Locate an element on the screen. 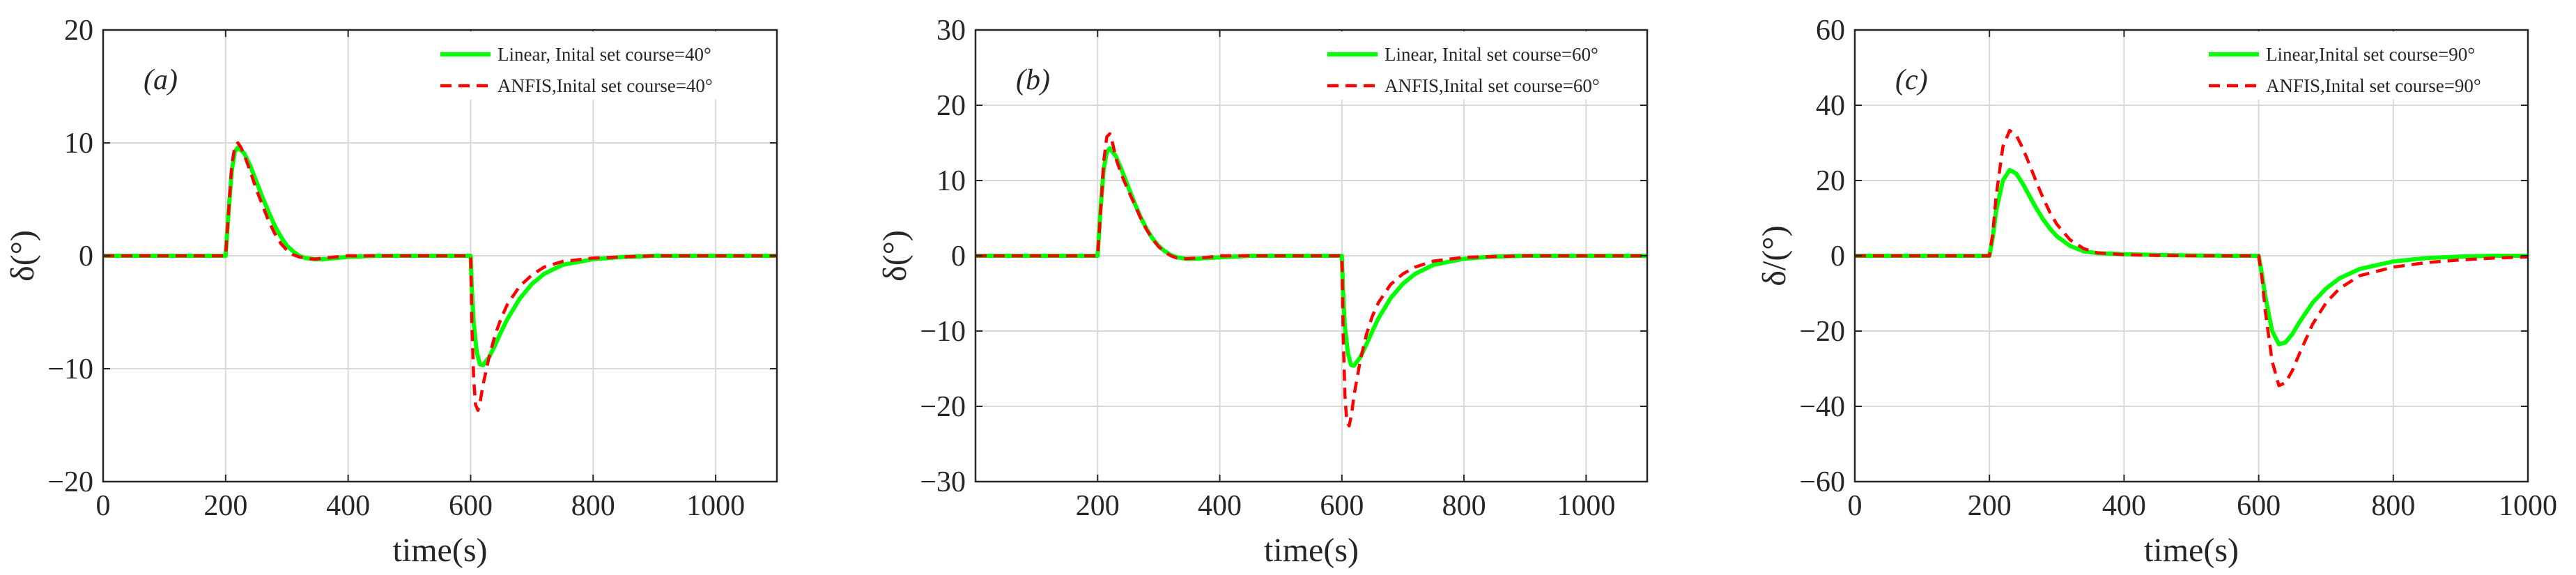 The height and width of the screenshot is (575, 2576). panel-tag: (b) is located at coordinates (1033, 80).